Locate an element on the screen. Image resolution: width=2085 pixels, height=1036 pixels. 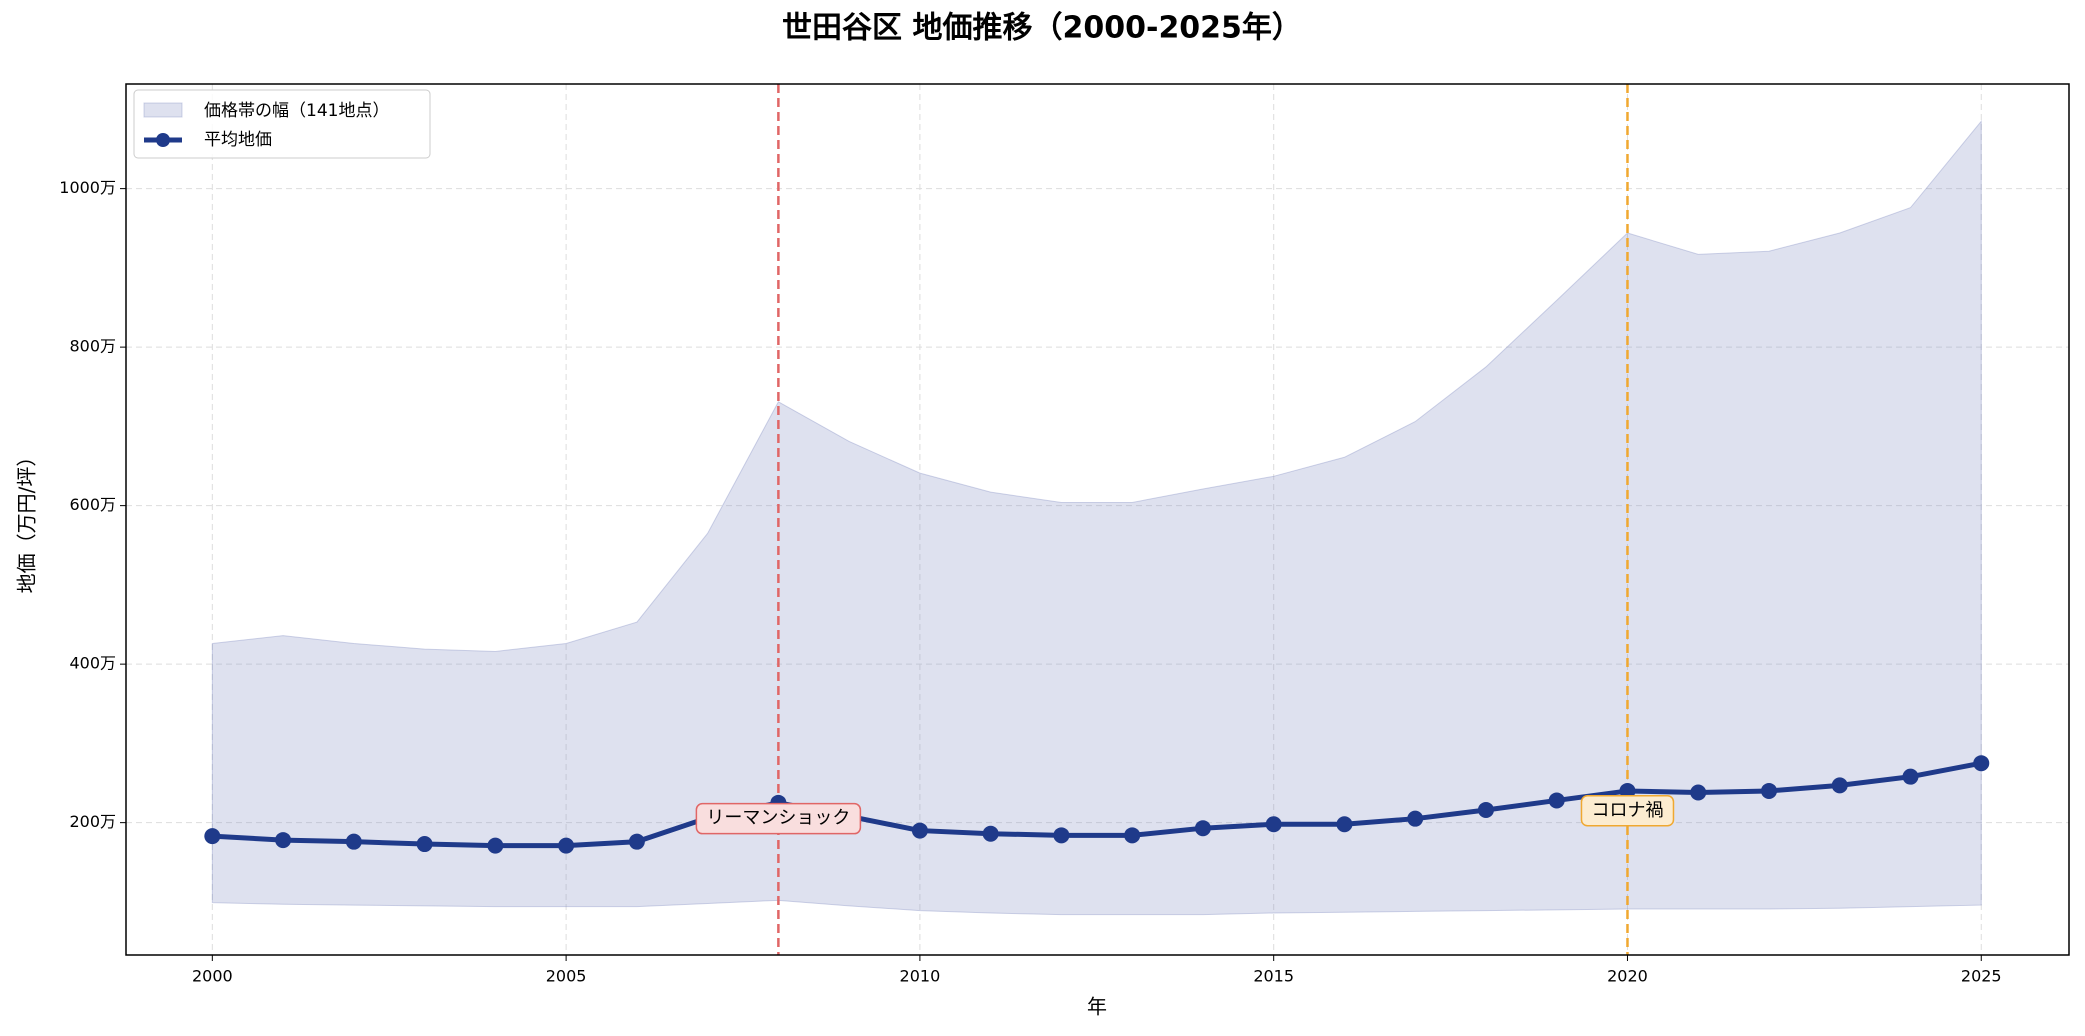
legend-marker is located at coordinates (163, 140).